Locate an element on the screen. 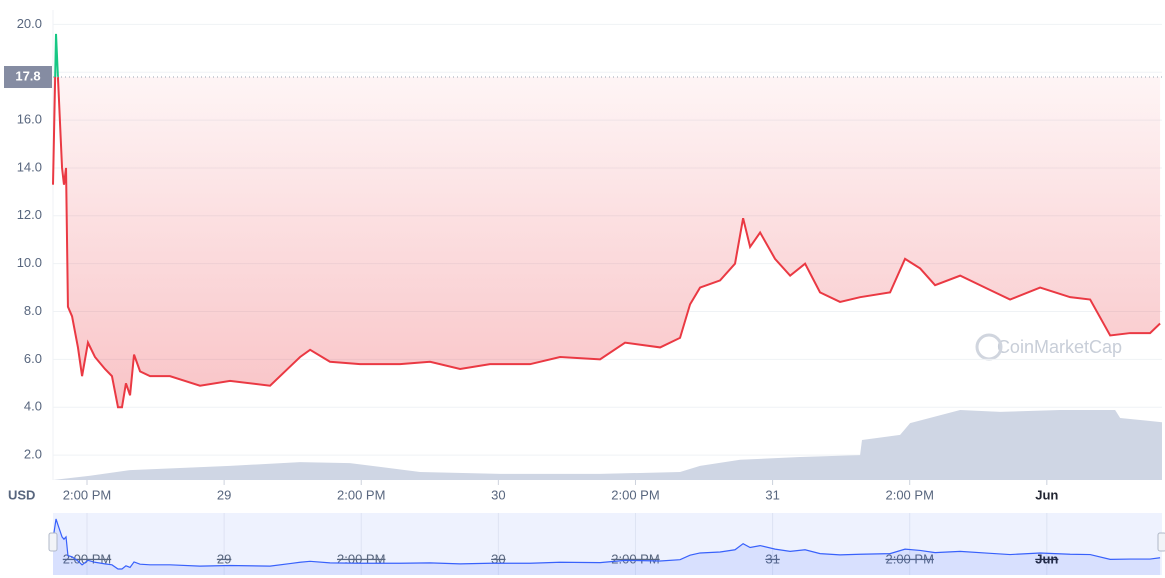 The image size is (1165, 578). navigator-tick-label: 31 is located at coordinates (772, 558).